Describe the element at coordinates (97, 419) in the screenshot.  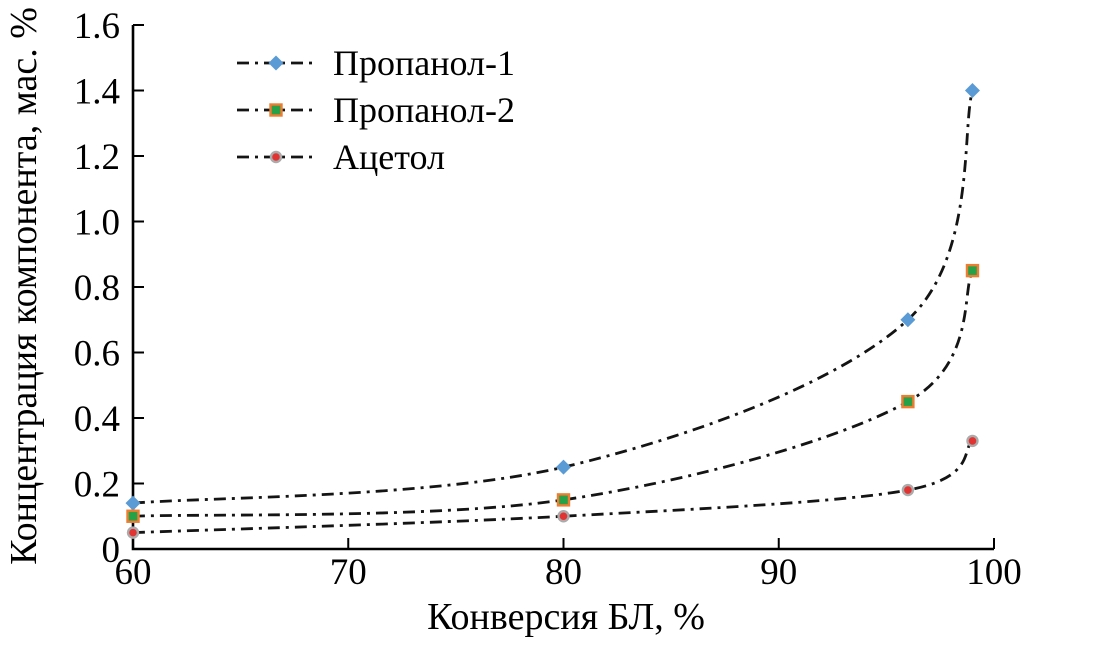
I see `y-tick-label: 0.4` at that location.